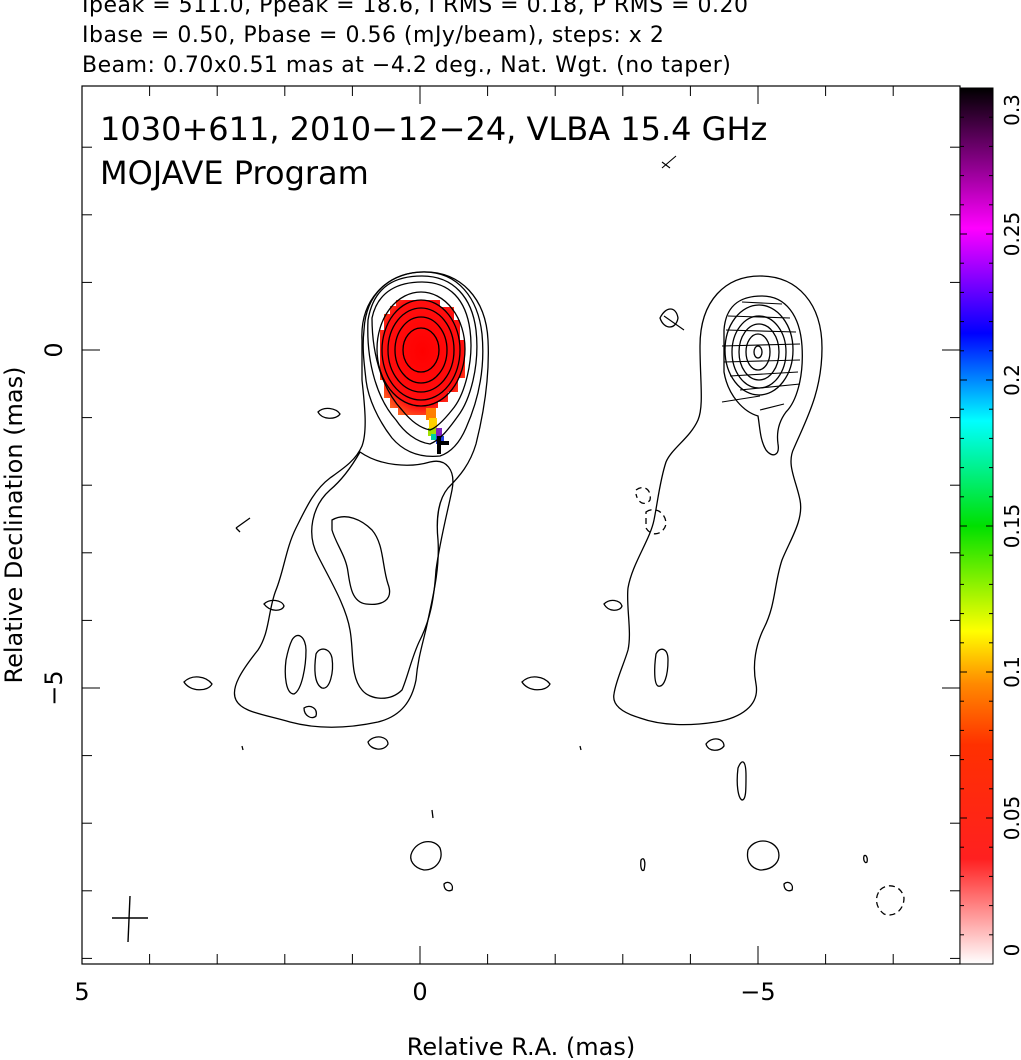 The height and width of the screenshot is (1060, 1021). I want to click on colorbar-tick-label: 0, so click(1010, 950).